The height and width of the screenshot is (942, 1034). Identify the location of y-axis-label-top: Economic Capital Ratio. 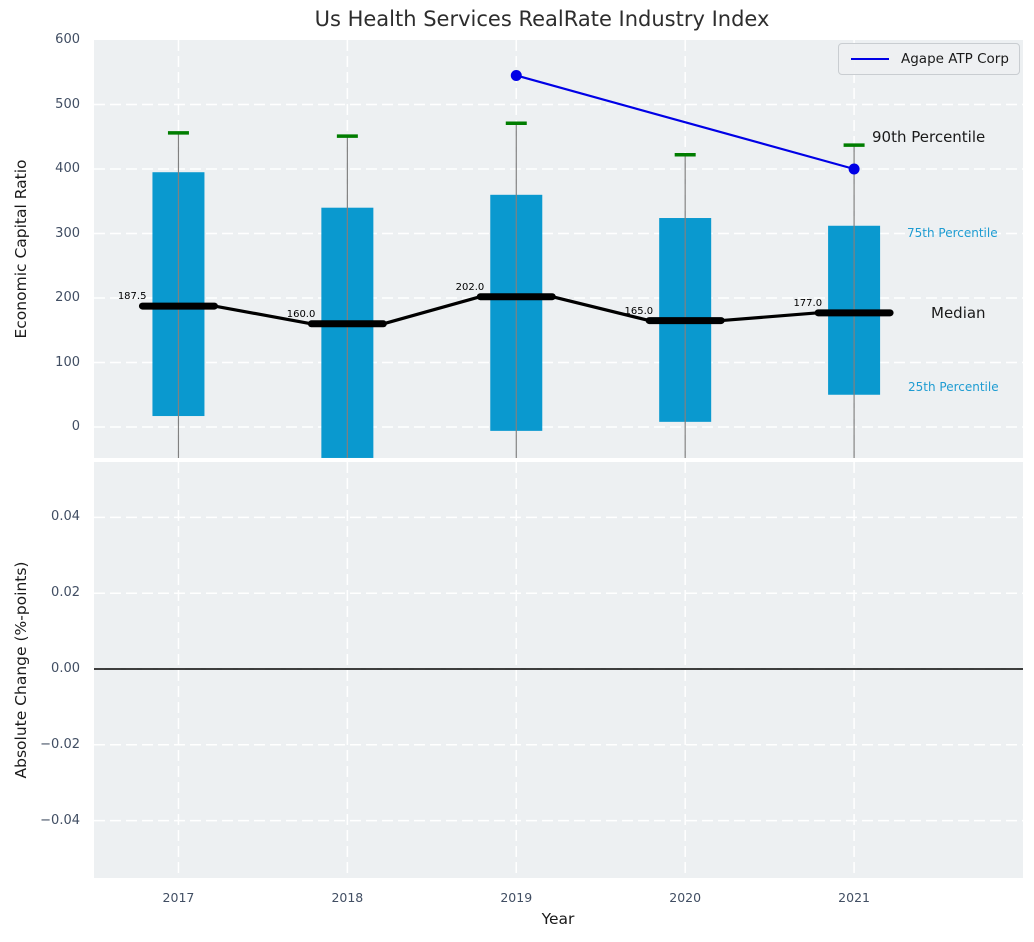
(21, 249).